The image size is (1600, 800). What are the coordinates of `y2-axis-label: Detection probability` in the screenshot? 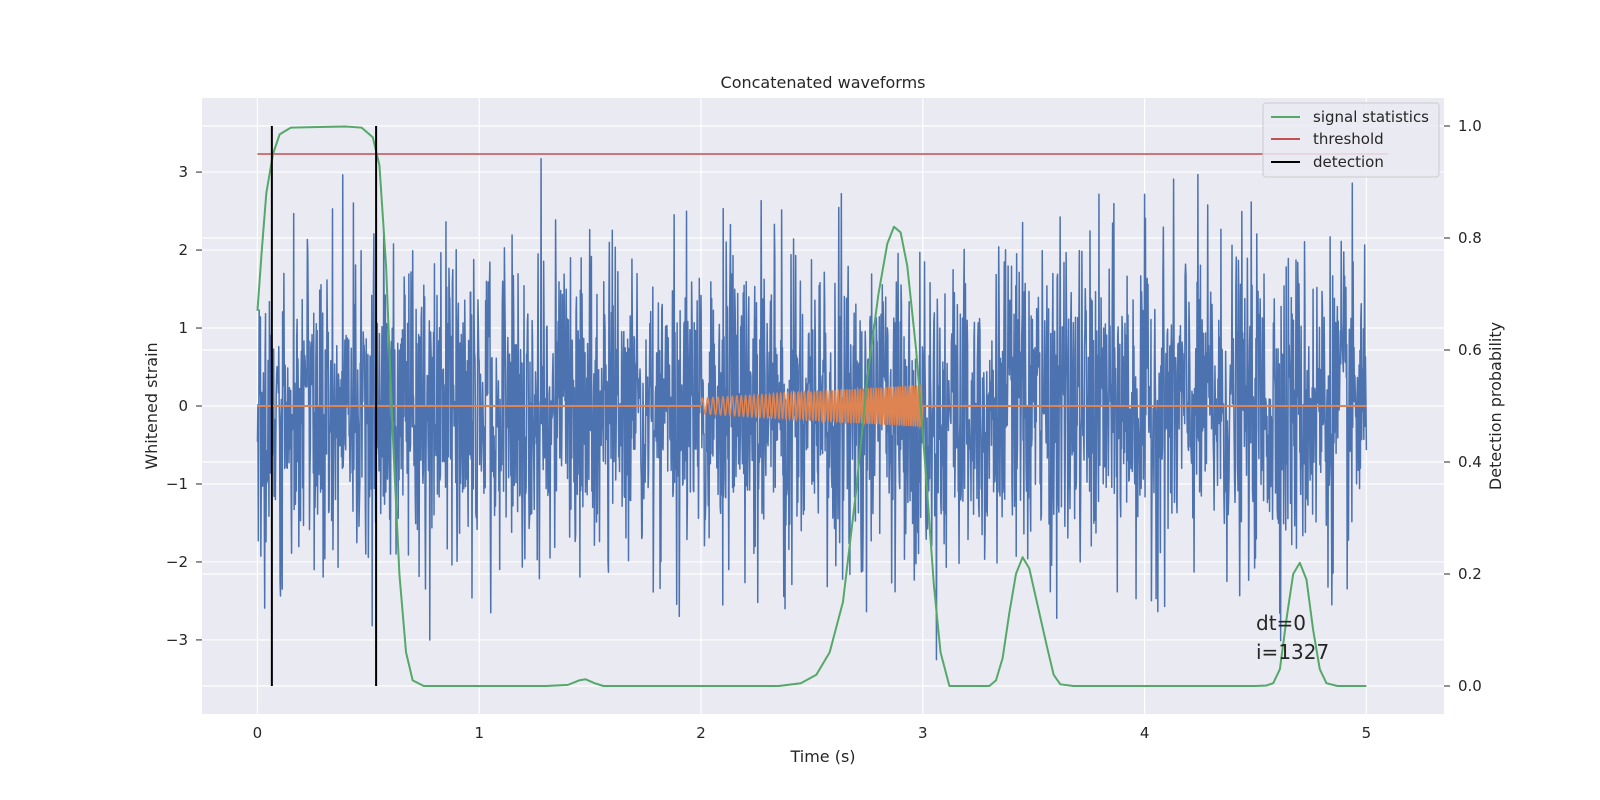 It's located at (1495, 406).